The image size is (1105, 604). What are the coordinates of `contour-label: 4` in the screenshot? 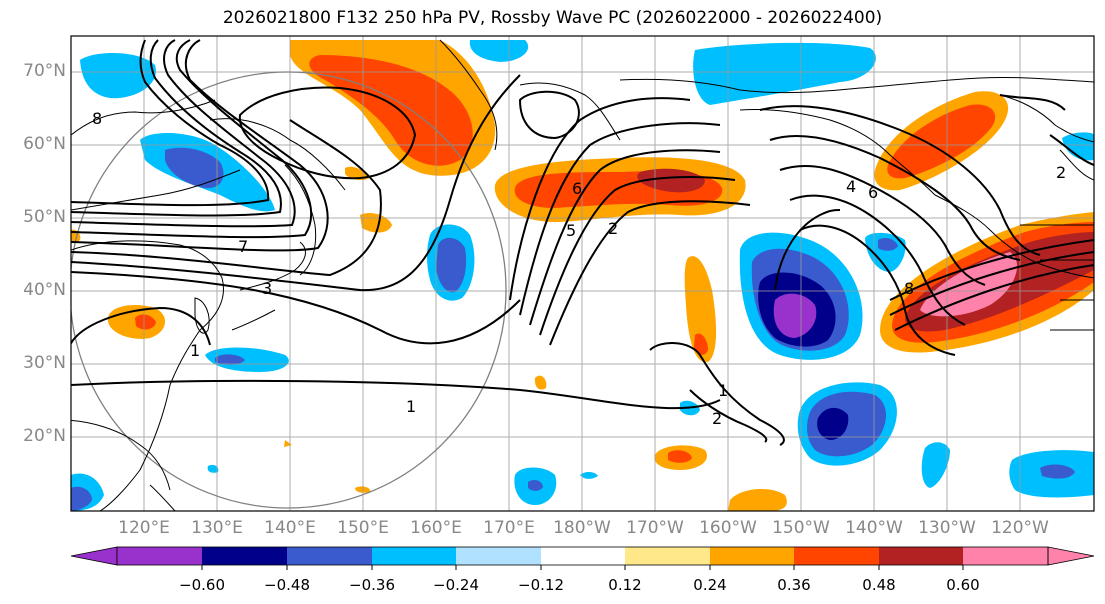 It's located at (851, 186).